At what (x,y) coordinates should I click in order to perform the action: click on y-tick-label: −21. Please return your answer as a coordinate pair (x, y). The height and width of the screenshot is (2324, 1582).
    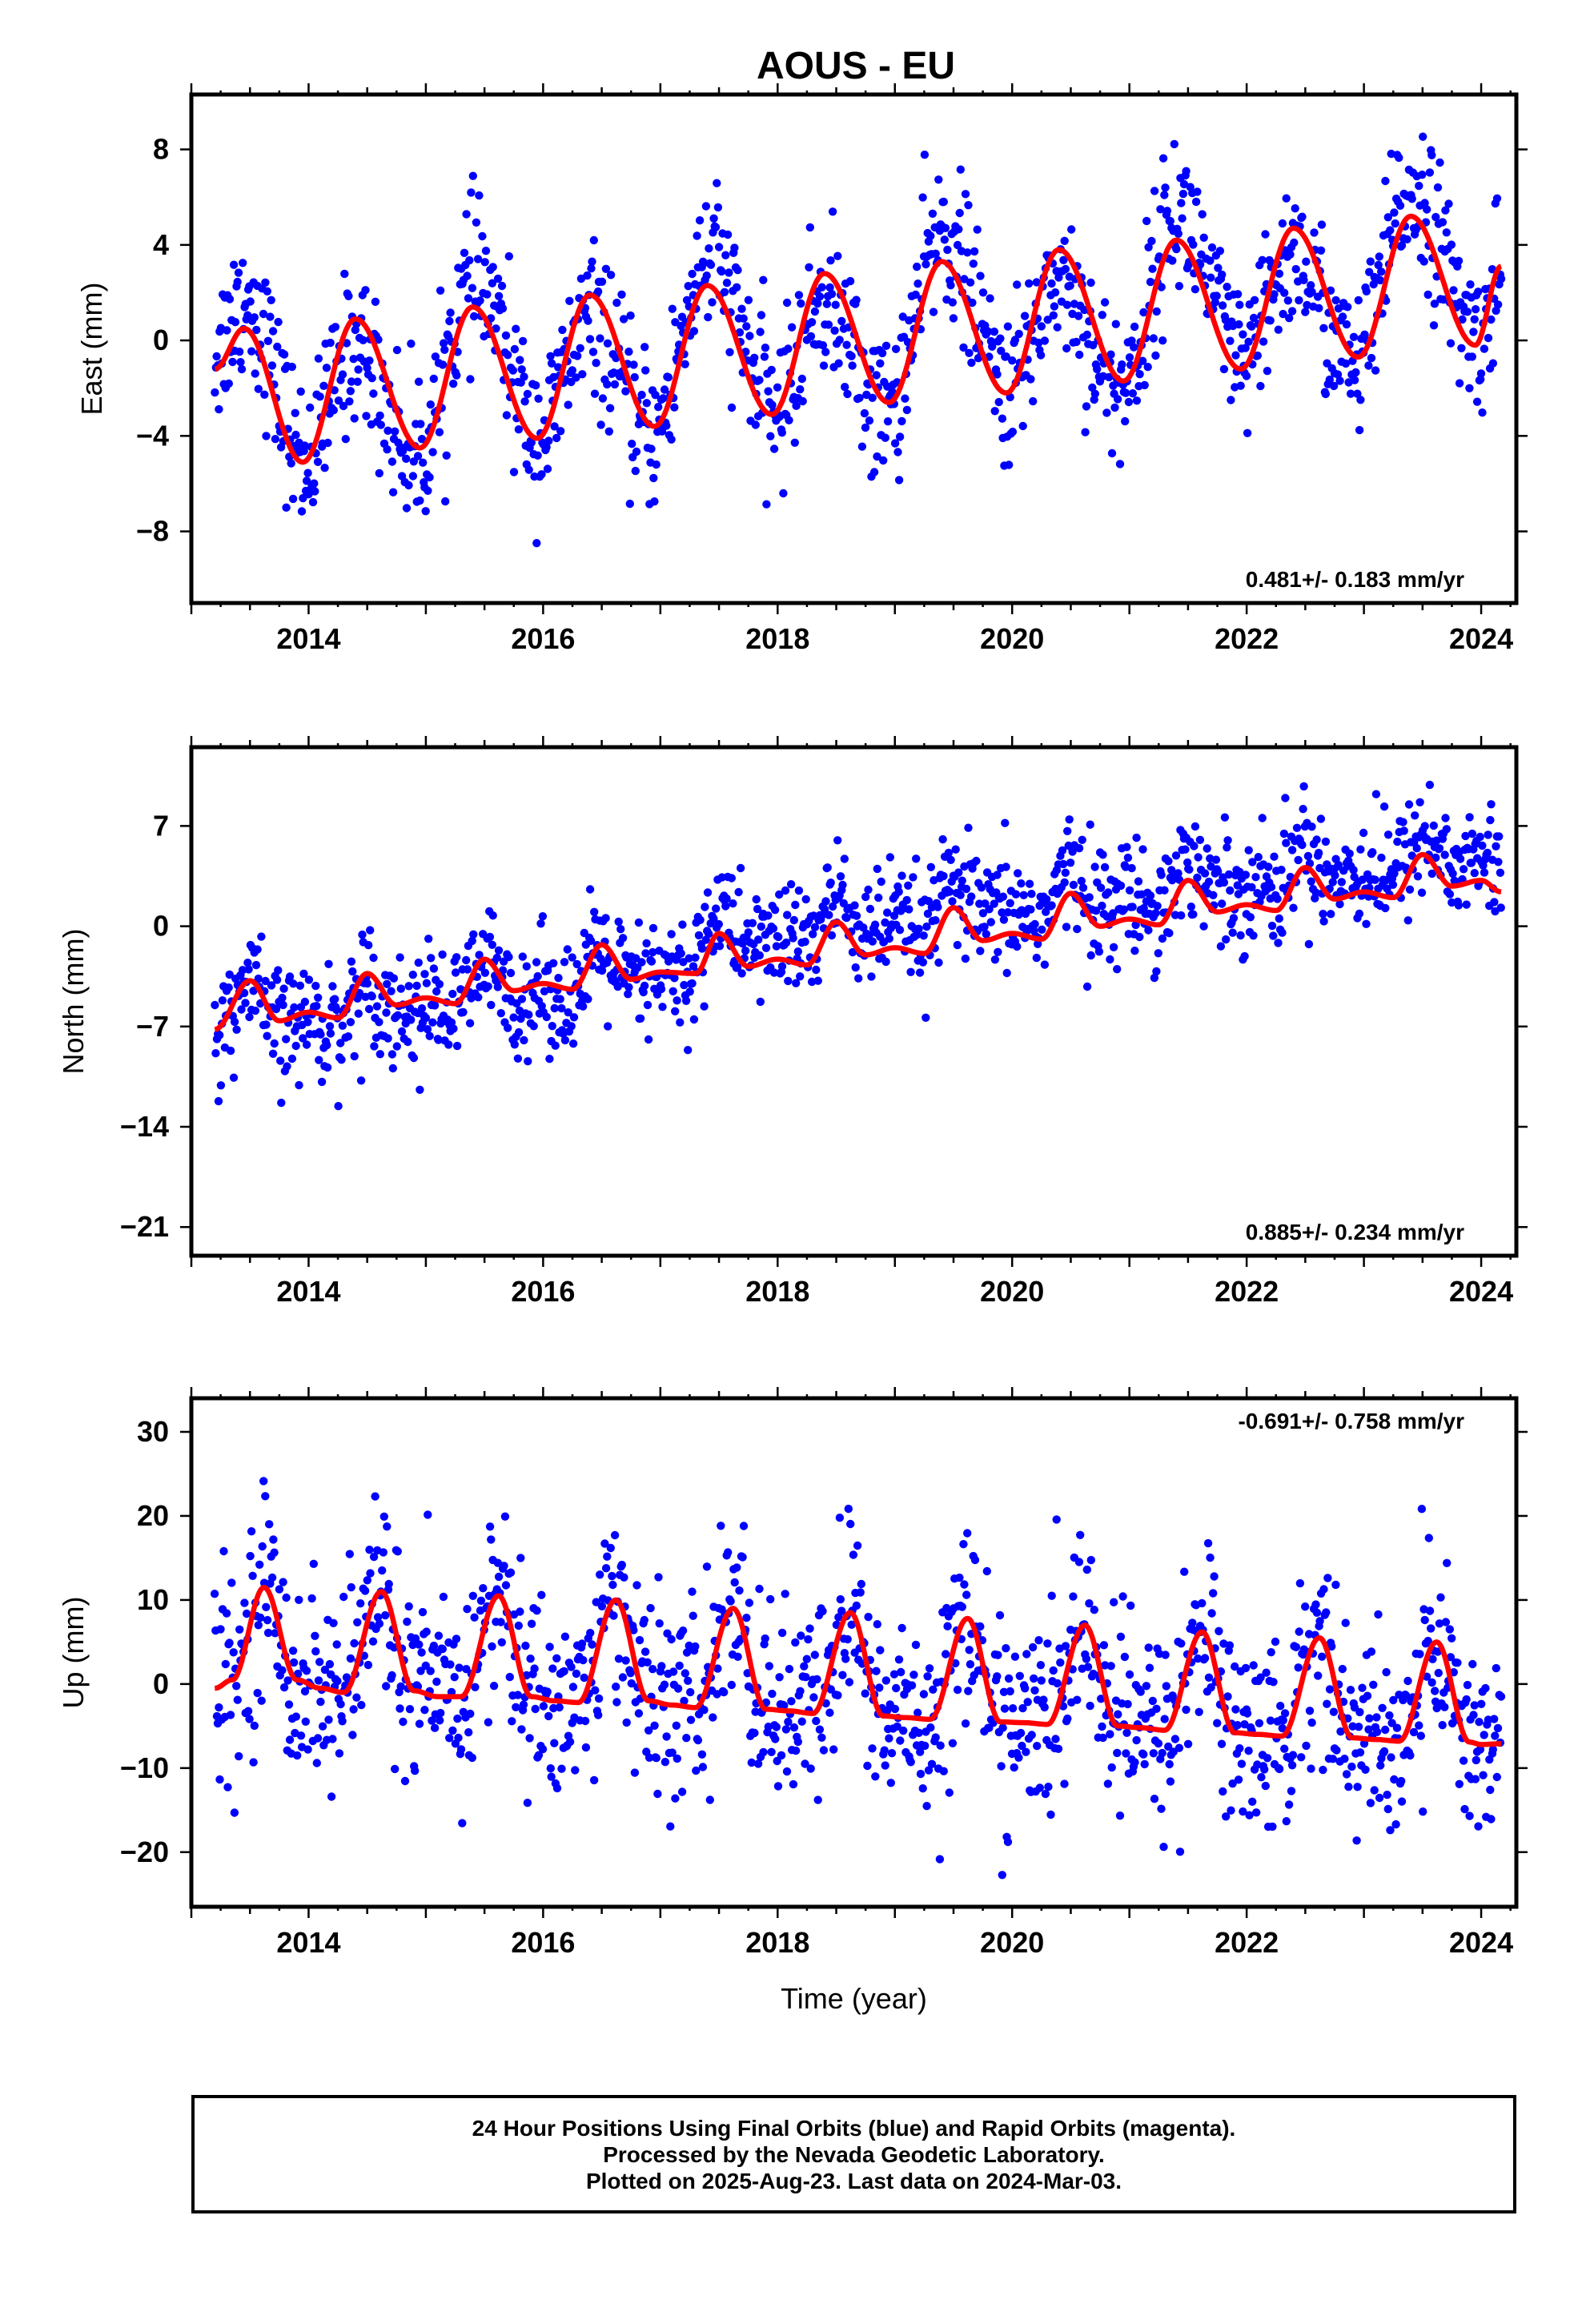
    Looking at the image, I should click on (144, 1227).